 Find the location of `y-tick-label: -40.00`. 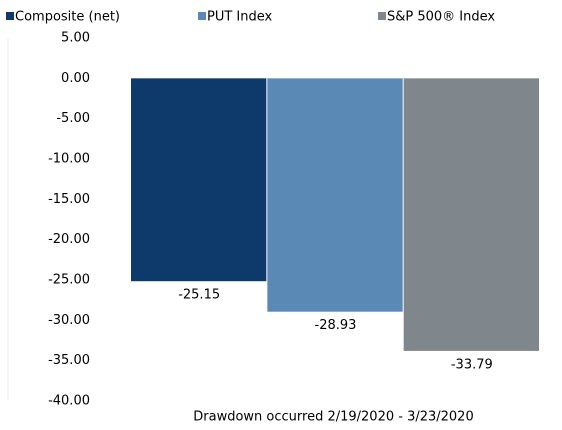

y-tick-label: -40.00 is located at coordinates (69, 401).